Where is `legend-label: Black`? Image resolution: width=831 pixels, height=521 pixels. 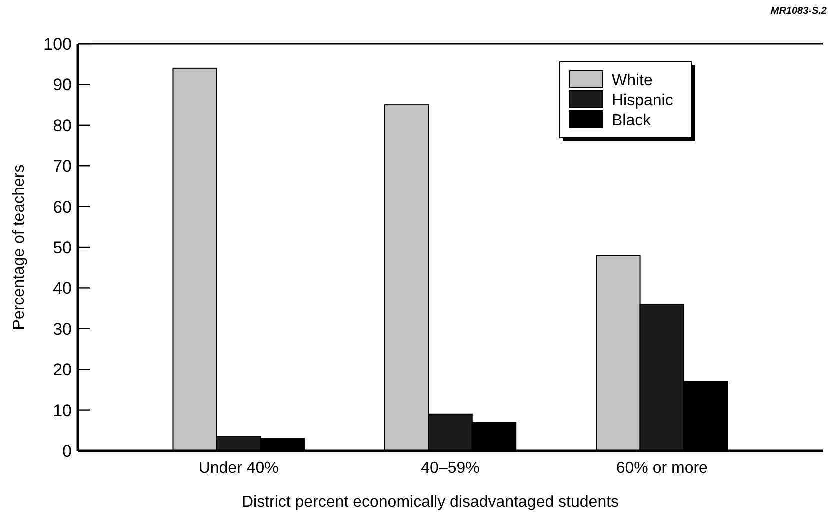 legend-label: Black is located at coordinates (632, 121).